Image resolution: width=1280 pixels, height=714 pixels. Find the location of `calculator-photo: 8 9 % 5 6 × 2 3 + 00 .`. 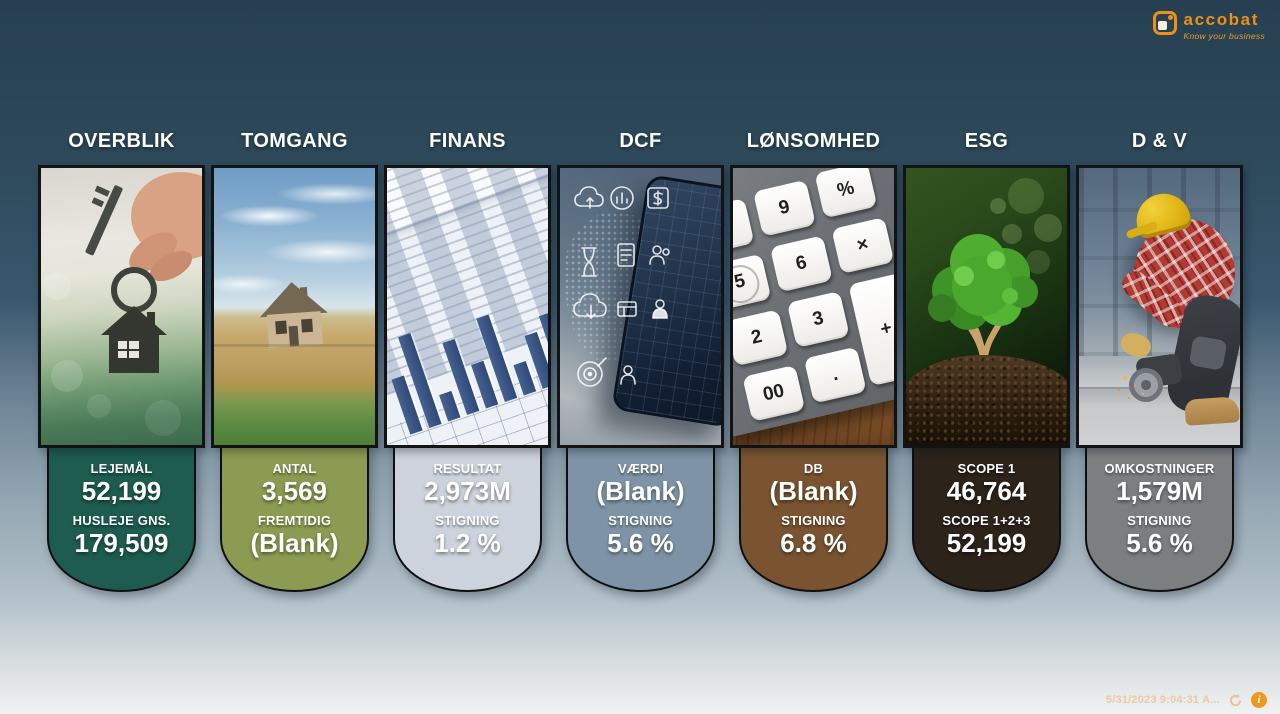

calculator-photo: 8 9 % 5 6 × 2 3 + 00 . is located at coordinates (813, 306).